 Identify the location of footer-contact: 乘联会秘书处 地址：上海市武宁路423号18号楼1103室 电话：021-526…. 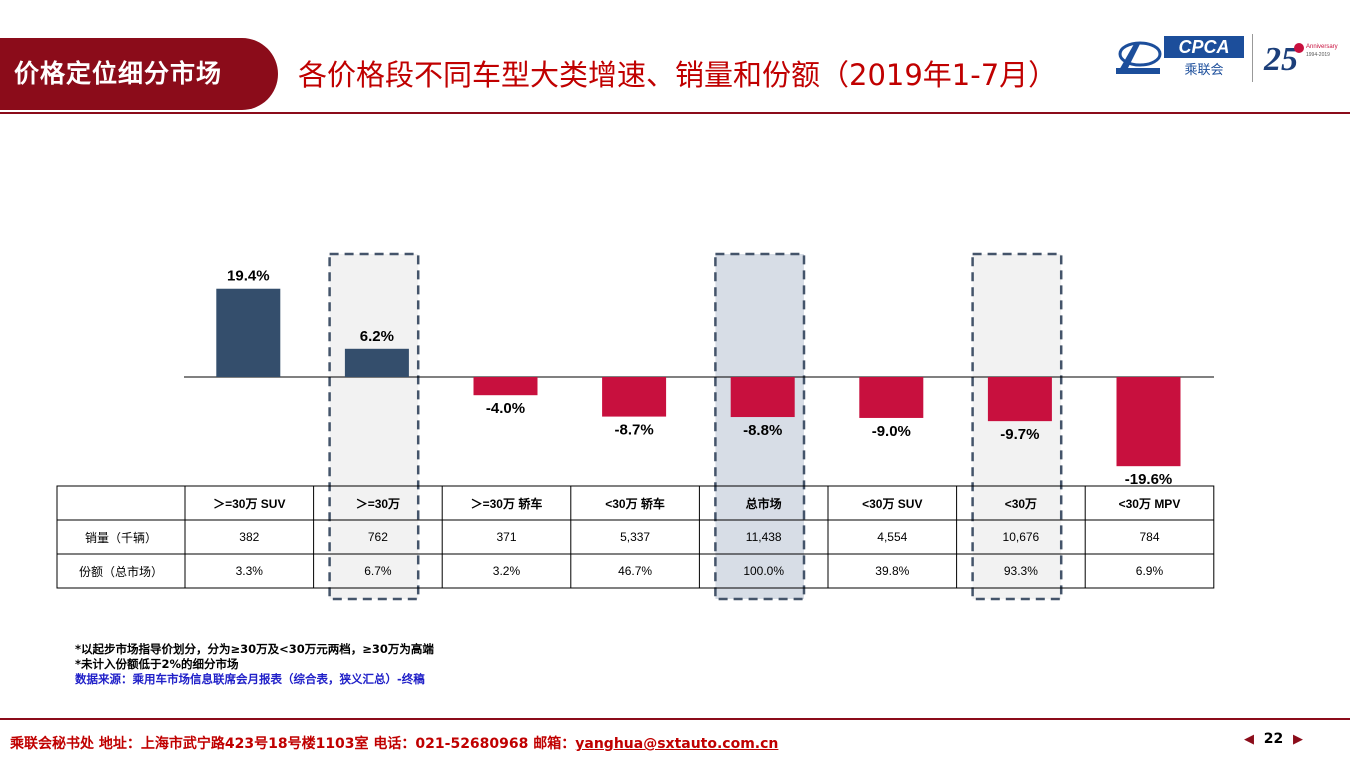
(394, 743).